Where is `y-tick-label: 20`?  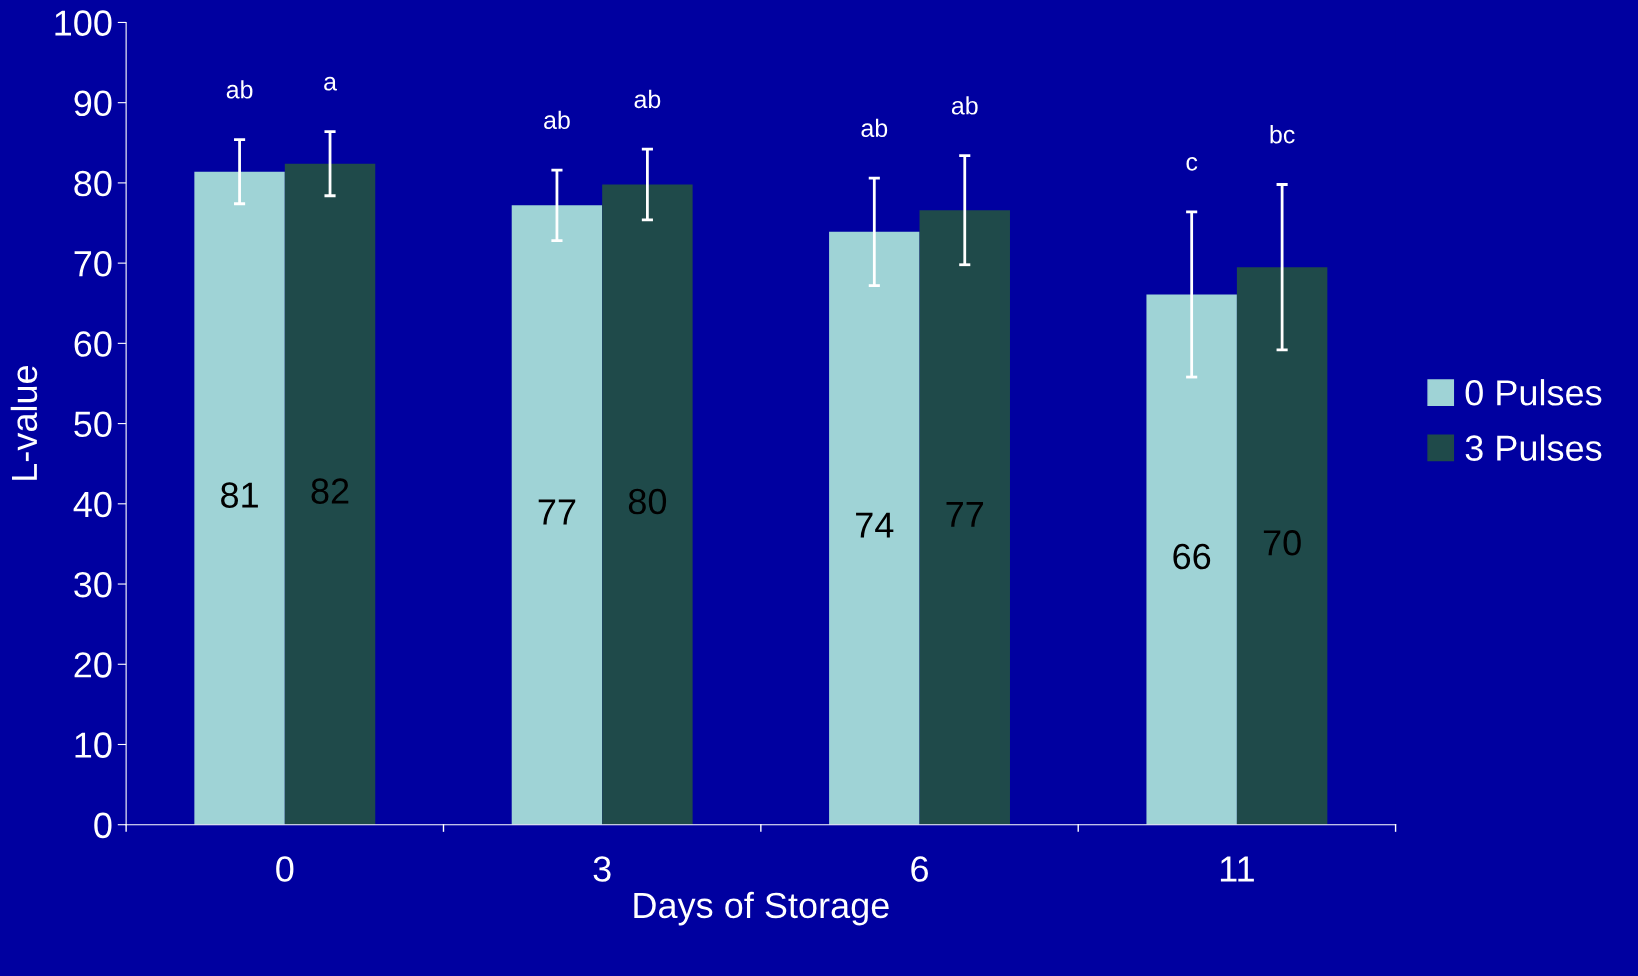
y-tick-label: 20 is located at coordinates (93, 665).